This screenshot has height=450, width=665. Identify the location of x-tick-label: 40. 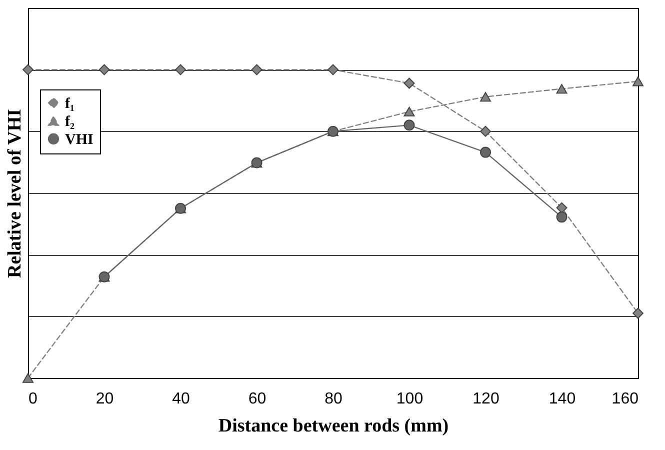
(181, 399).